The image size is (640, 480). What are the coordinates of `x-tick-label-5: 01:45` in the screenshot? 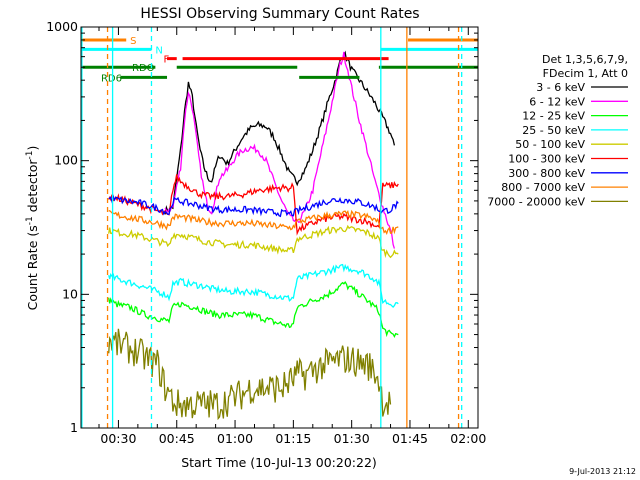 It's located at (410, 438).